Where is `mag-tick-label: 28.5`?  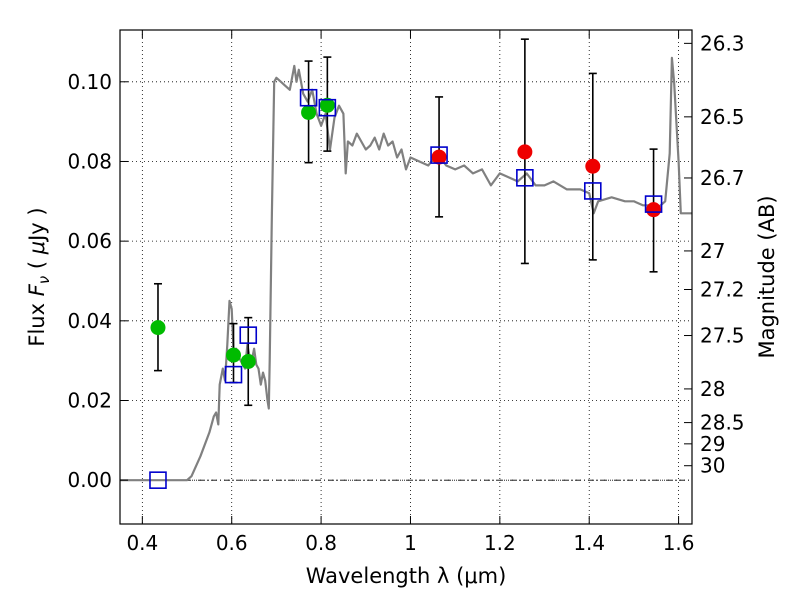 mag-tick-label: 28.5 is located at coordinates (722, 423).